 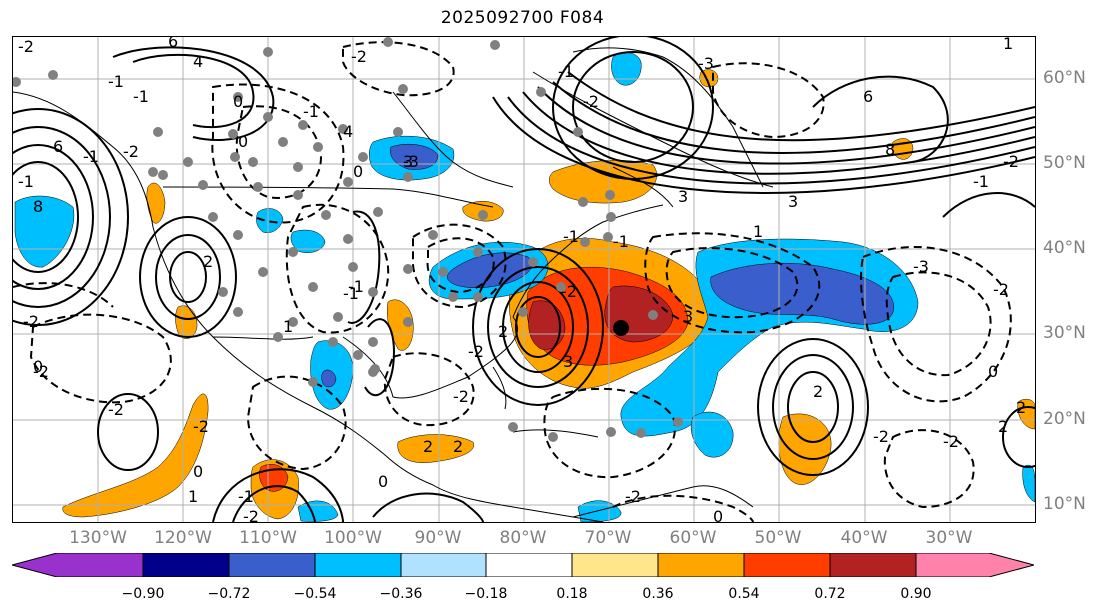 I want to click on colorbar-tick-label: 0.36, so click(x=658, y=594).